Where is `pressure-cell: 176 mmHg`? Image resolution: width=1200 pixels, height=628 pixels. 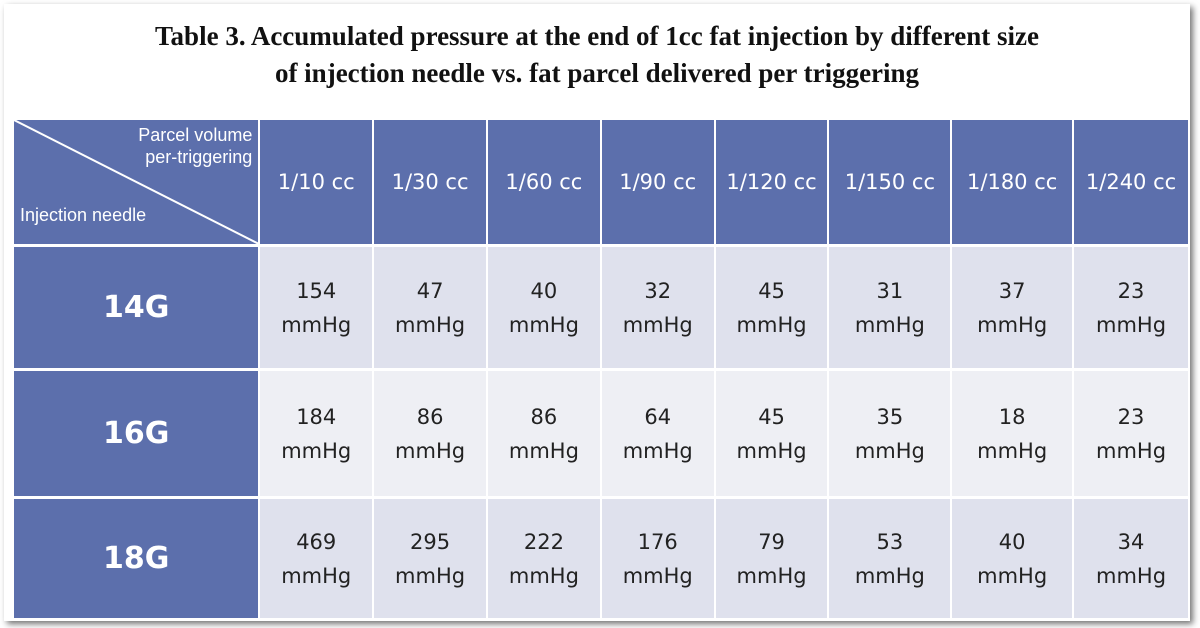 pressure-cell: 176 mmHg is located at coordinates (658, 560).